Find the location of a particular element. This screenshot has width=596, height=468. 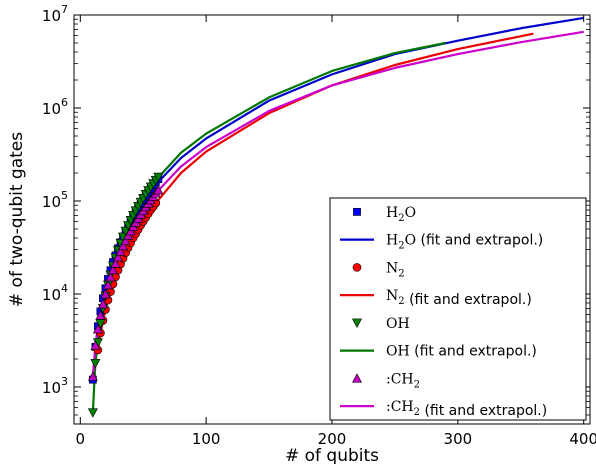

legend-entry-oh: OH is located at coordinates (381, 324).